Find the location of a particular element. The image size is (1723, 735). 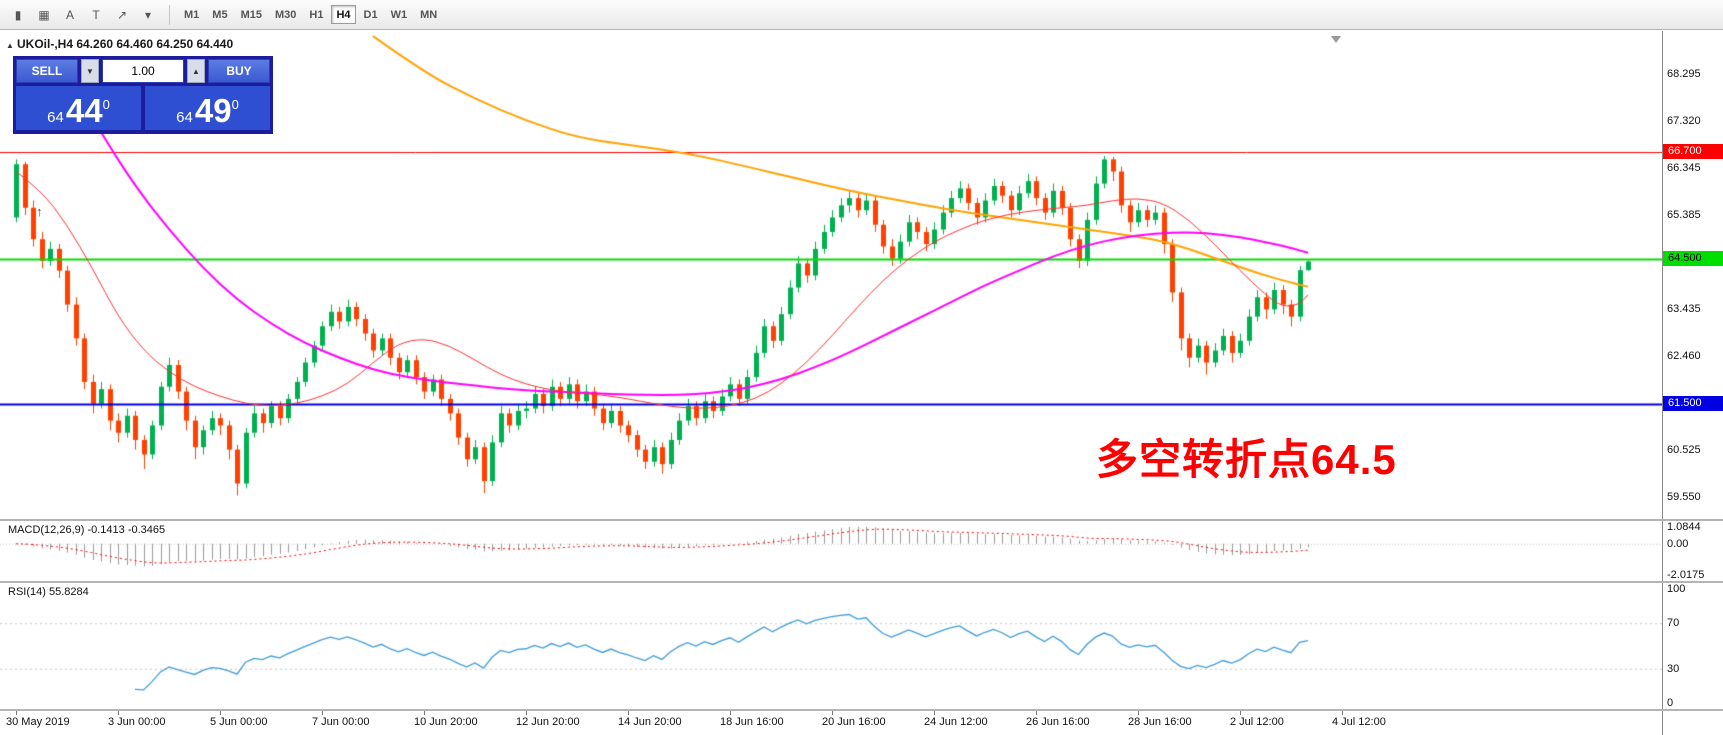

time-axis-label: 12 Jun 20:00 is located at coordinates (548, 722).